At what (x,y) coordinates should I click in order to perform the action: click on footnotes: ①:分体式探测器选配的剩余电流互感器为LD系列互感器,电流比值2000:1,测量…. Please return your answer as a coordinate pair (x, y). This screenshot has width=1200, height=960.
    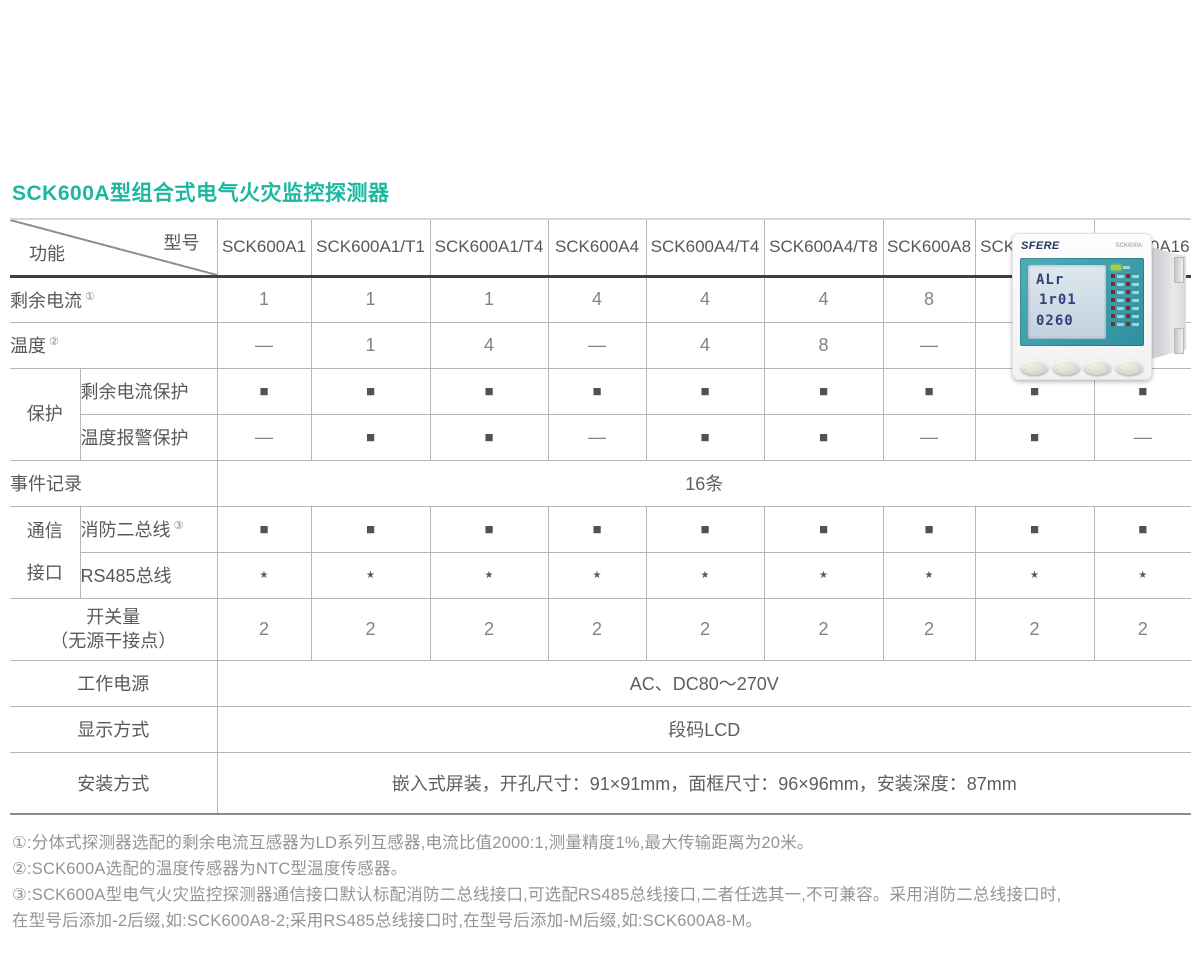
    Looking at the image, I should click on (606, 882).